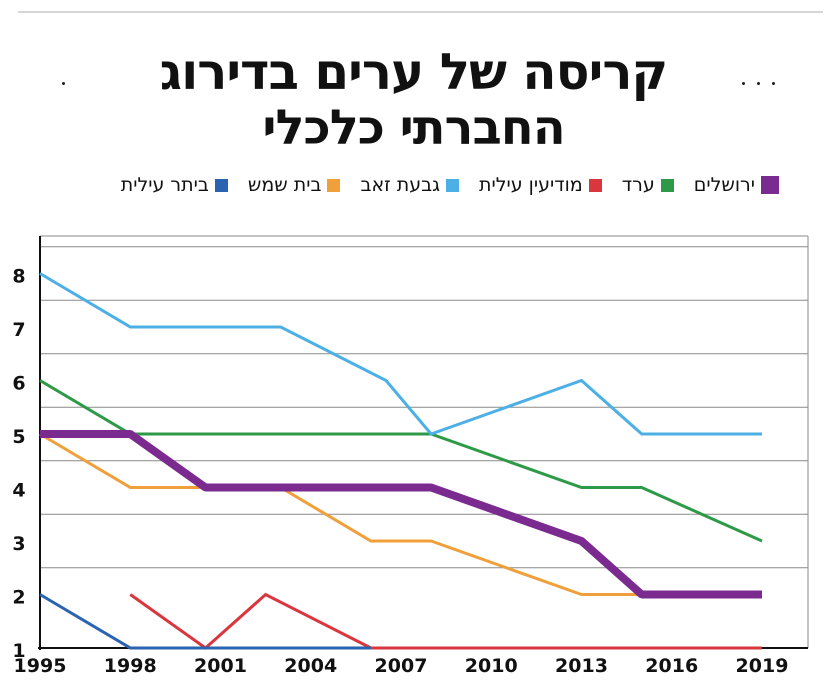 The width and height of the screenshot is (827, 696). Describe the element at coordinates (18, 437) in the screenshot. I see `y-tick-label: 5` at that location.